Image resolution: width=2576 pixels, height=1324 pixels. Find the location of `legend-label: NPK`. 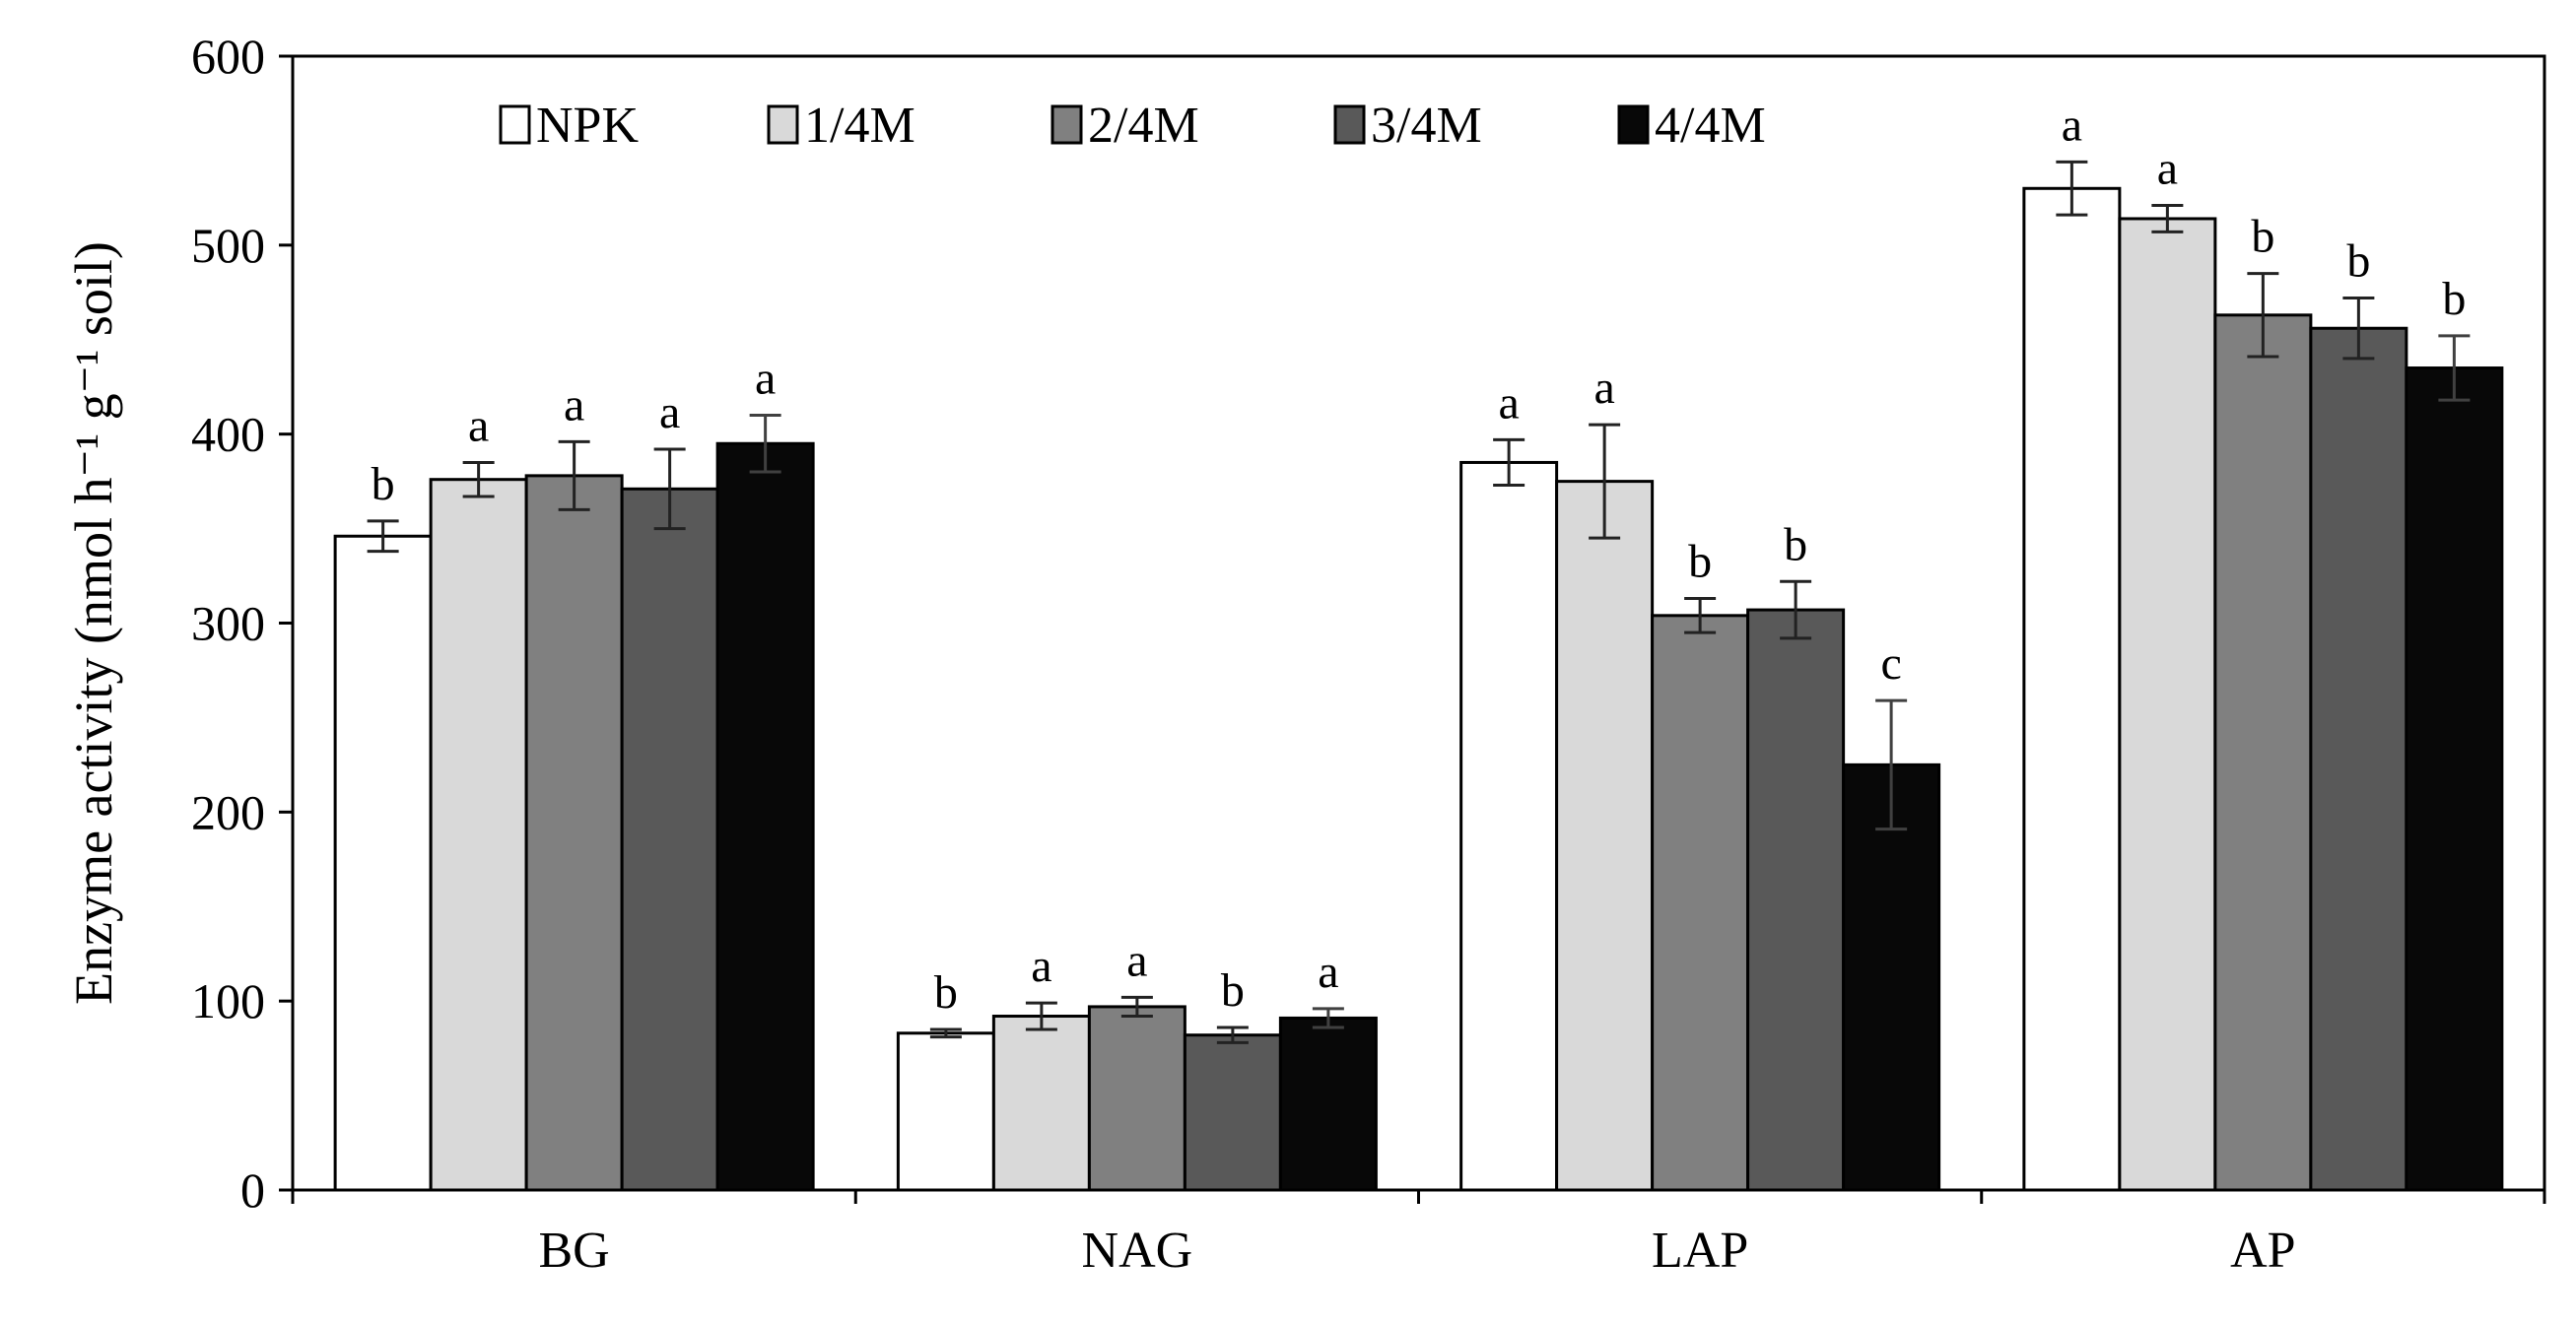

legend-label: NPK is located at coordinates (587, 126).